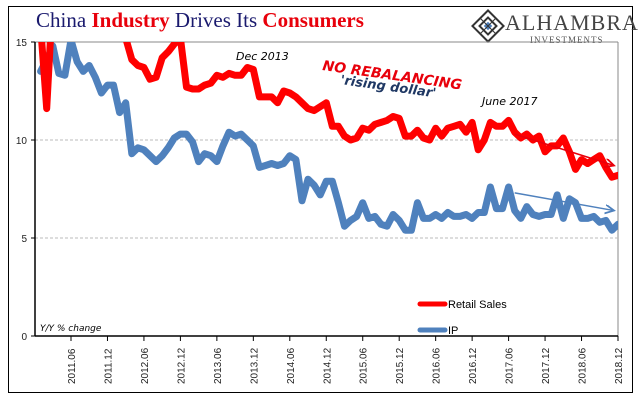 Image resolution: width=641 pixels, height=401 pixels. What do you see at coordinates (400, 365) in the screenshot?
I see `x-tick-label: 2015.12` at bounding box center [400, 365].